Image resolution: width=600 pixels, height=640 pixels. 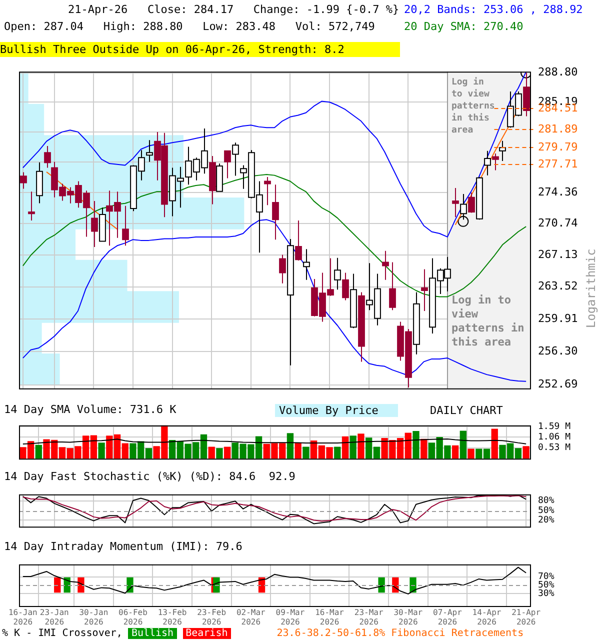 I want to click on x-tick-label: 09-Mar 2026, so click(x=290, y=617).